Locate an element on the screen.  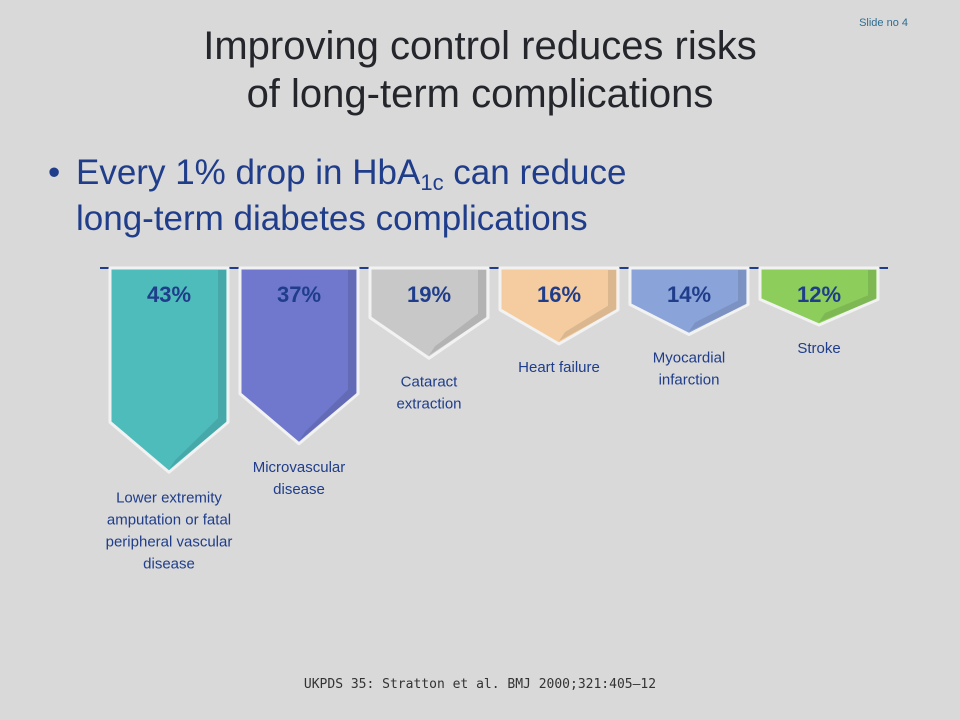
chart-category-label: Lower extremity is located at coordinates (169, 497).